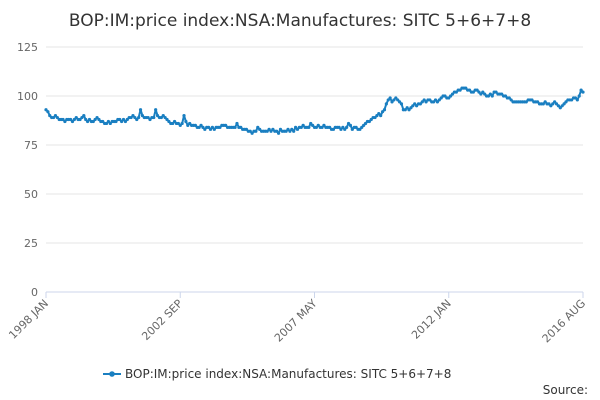 The height and width of the screenshot is (400, 600). I want to click on y-tick-label: 50, so click(31, 194).